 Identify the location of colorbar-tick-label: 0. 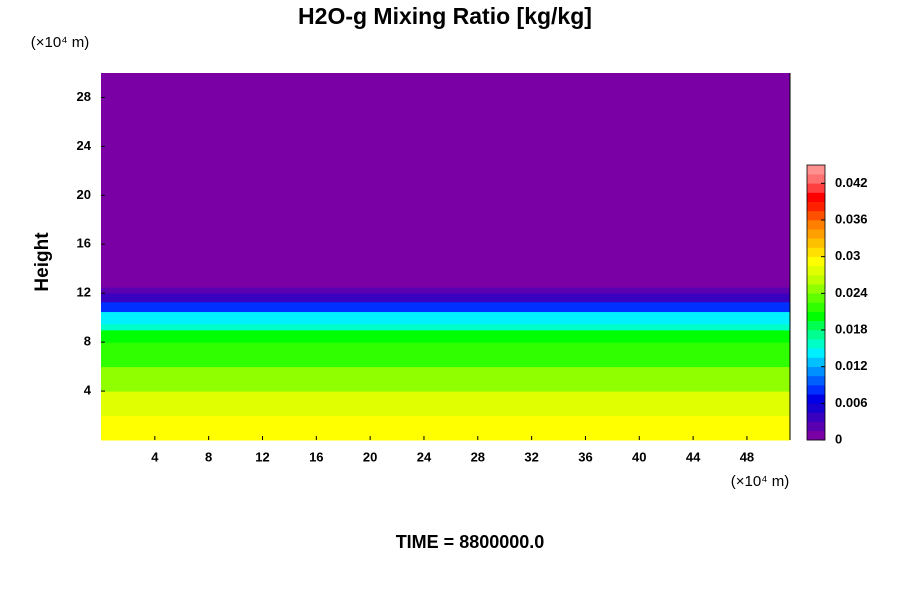
(838, 438).